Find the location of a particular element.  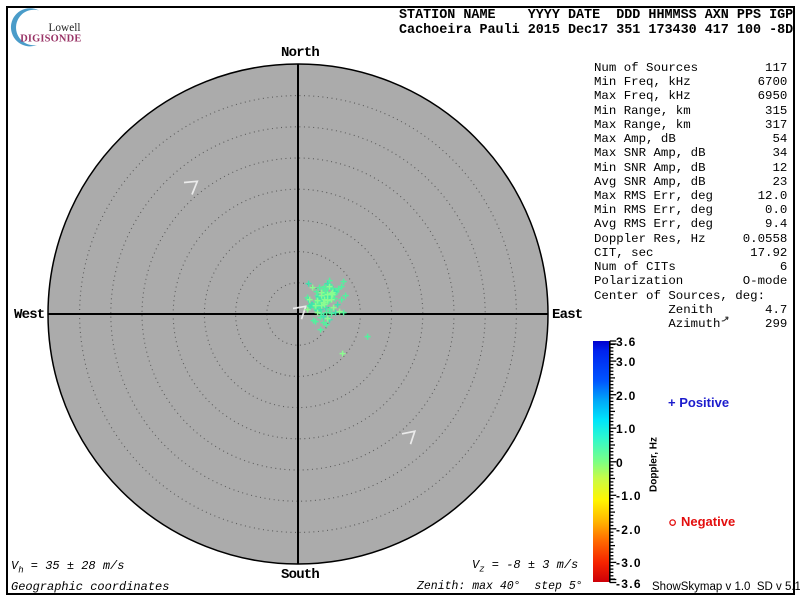

svg-text: Lowell is located at coordinates (65, 28).